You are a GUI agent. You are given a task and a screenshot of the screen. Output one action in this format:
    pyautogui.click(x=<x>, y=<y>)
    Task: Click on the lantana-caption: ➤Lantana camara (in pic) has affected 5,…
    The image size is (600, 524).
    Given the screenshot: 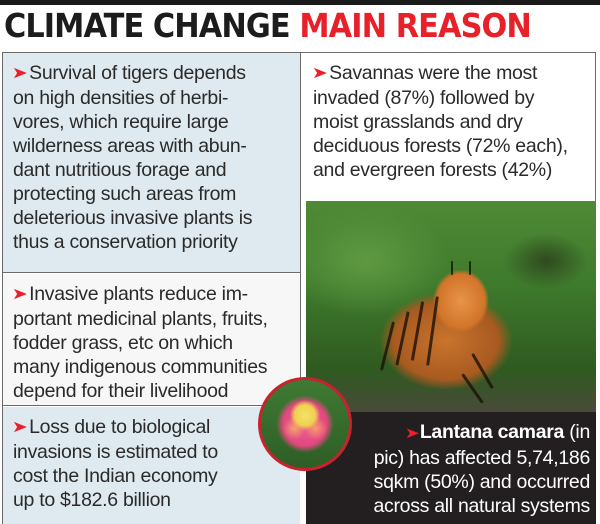 What is the action you would take?
    pyautogui.click(x=451, y=468)
    